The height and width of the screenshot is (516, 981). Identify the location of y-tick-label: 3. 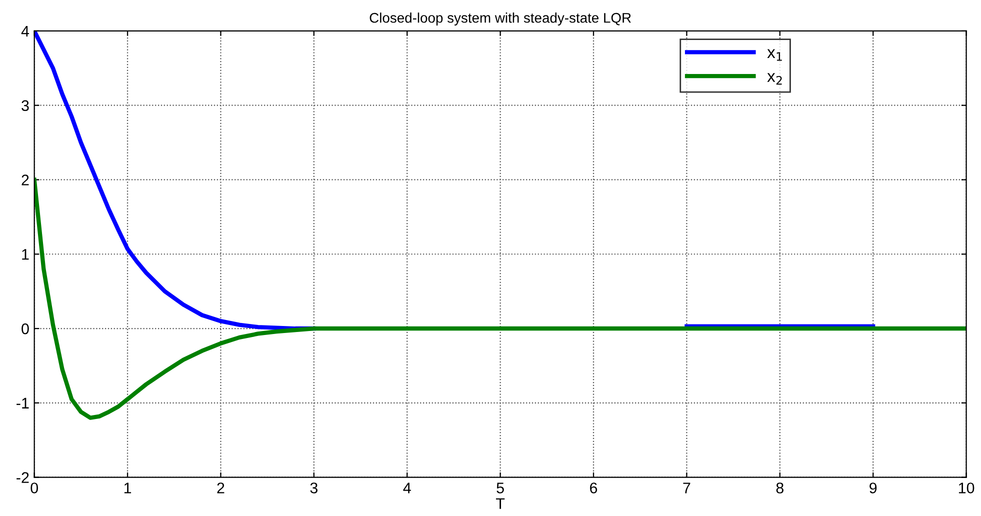
(25, 106).